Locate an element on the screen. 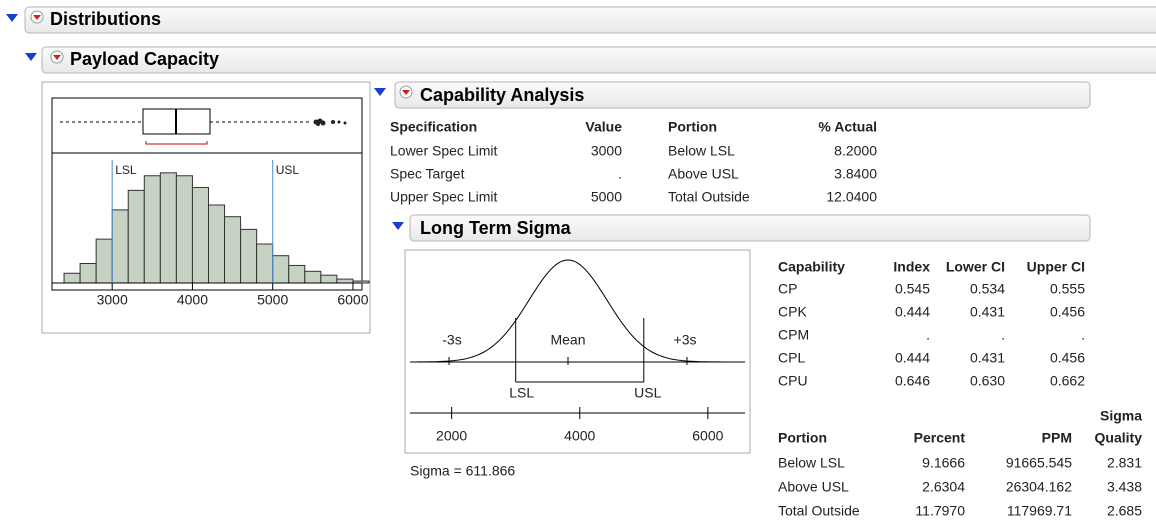 Image resolution: width=1156 pixels, height=523 pixels. sigma-value: Sigma = 611.866 is located at coordinates (462, 471).